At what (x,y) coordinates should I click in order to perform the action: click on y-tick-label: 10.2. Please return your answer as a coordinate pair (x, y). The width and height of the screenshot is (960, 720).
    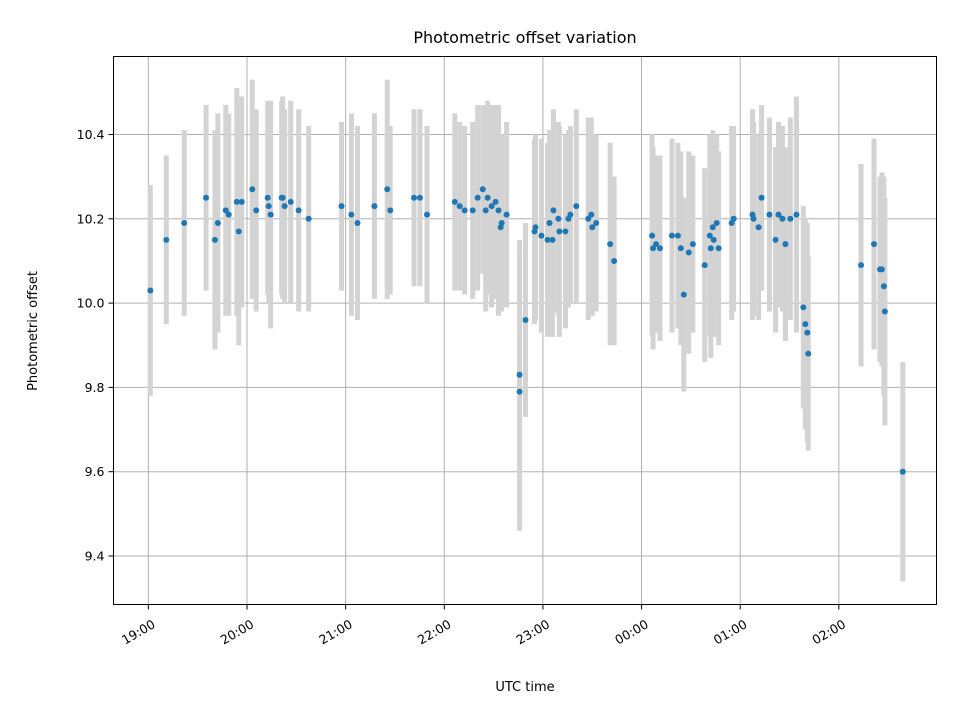
    Looking at the image, I should click on (91, 218).